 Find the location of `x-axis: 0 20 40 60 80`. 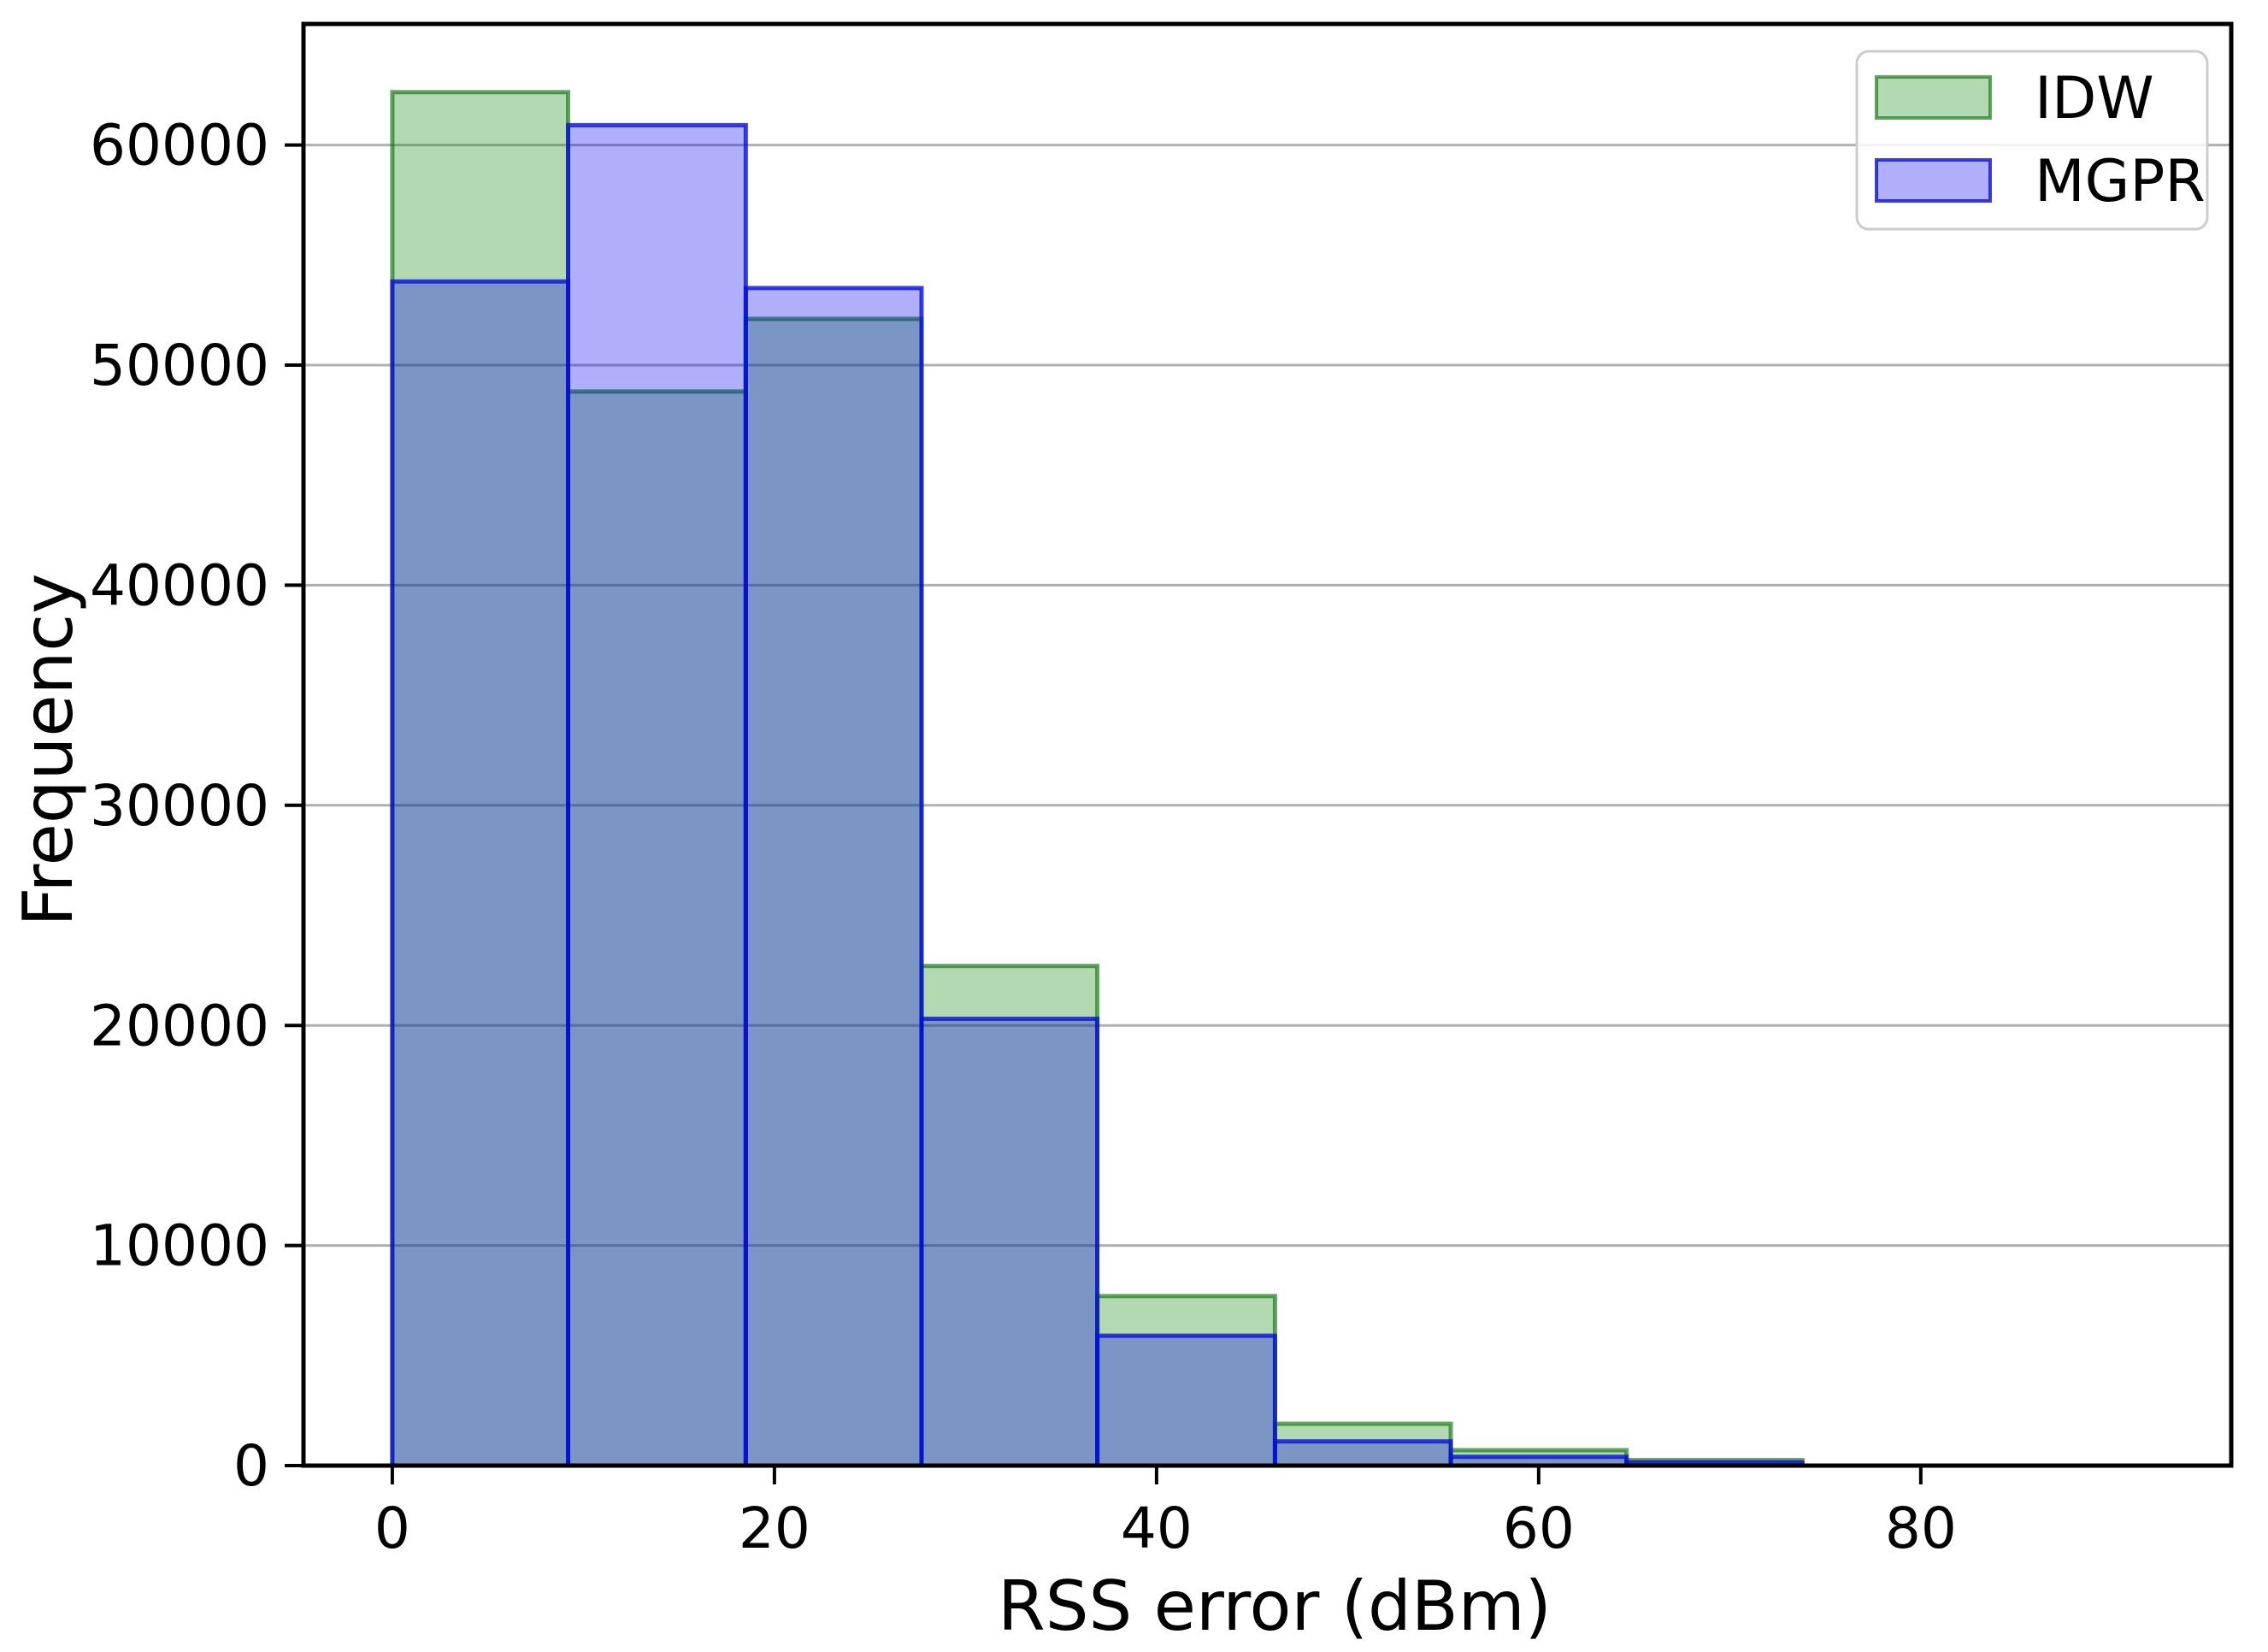

x-axis: 0 20 40 60 80 is located at coordinates (1165, 1513).